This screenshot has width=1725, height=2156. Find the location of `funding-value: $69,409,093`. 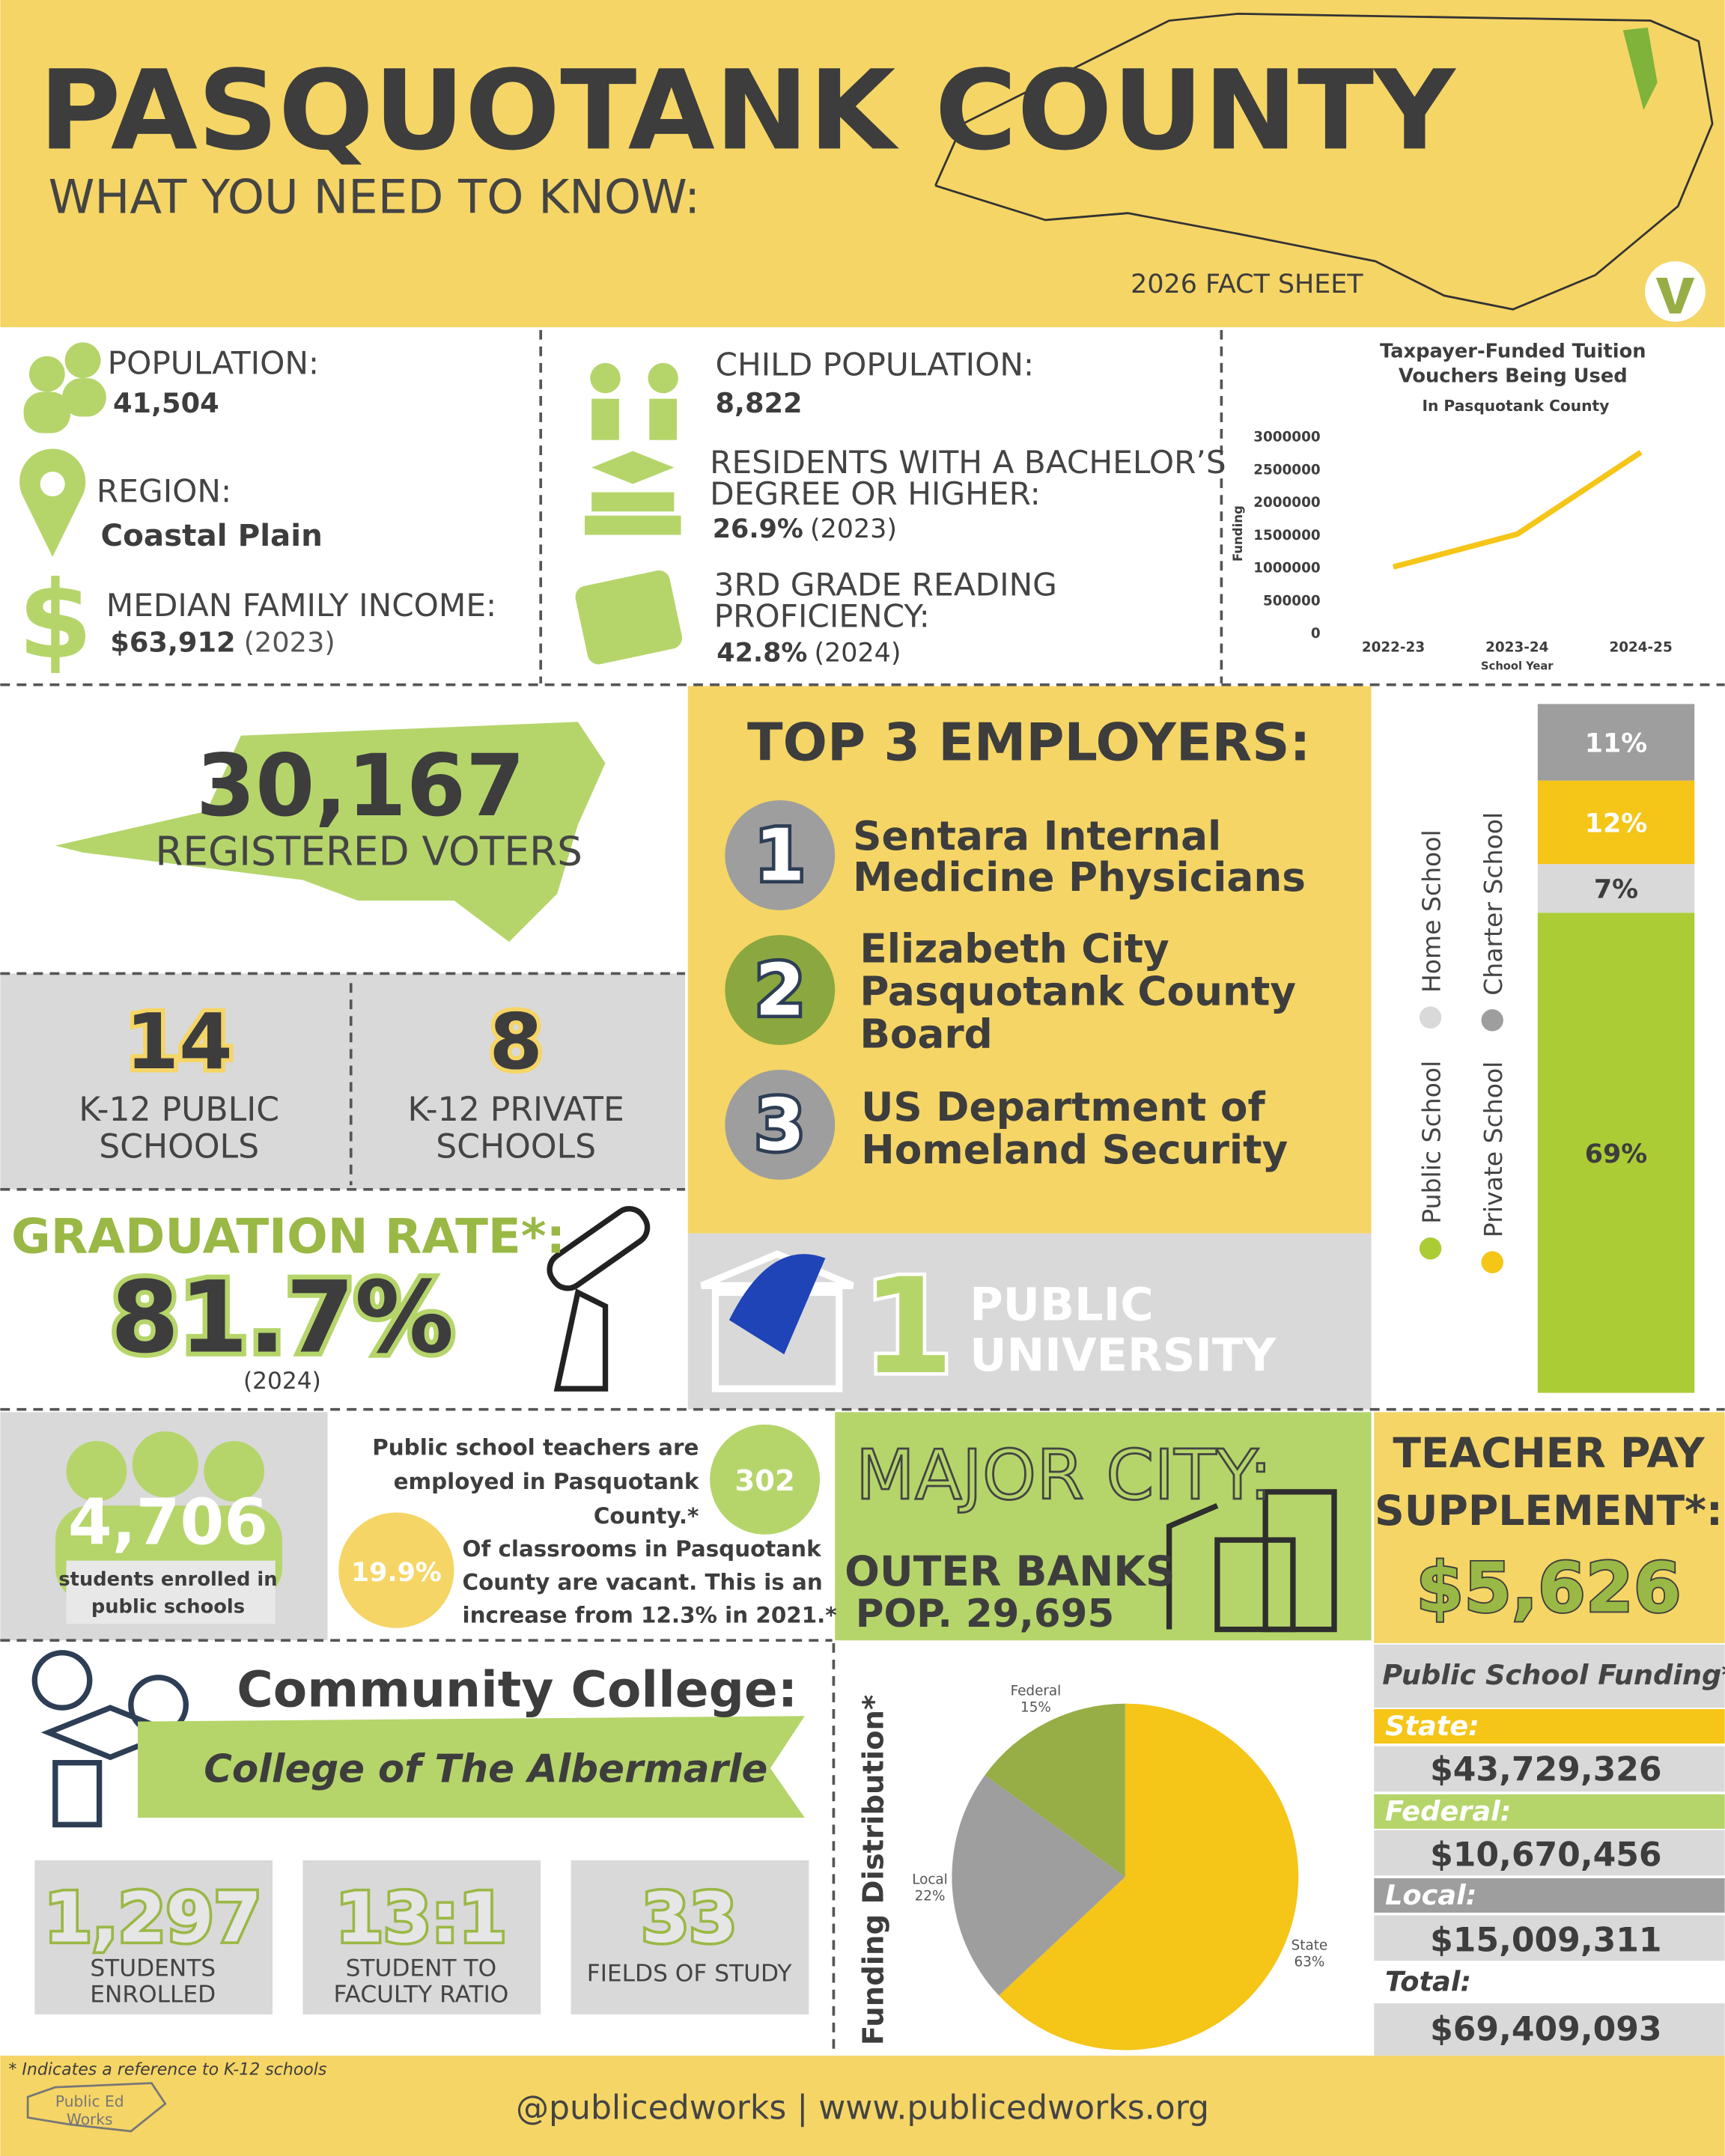

funding-value: $69,409,093 is located at coordinates (1546, 2030).